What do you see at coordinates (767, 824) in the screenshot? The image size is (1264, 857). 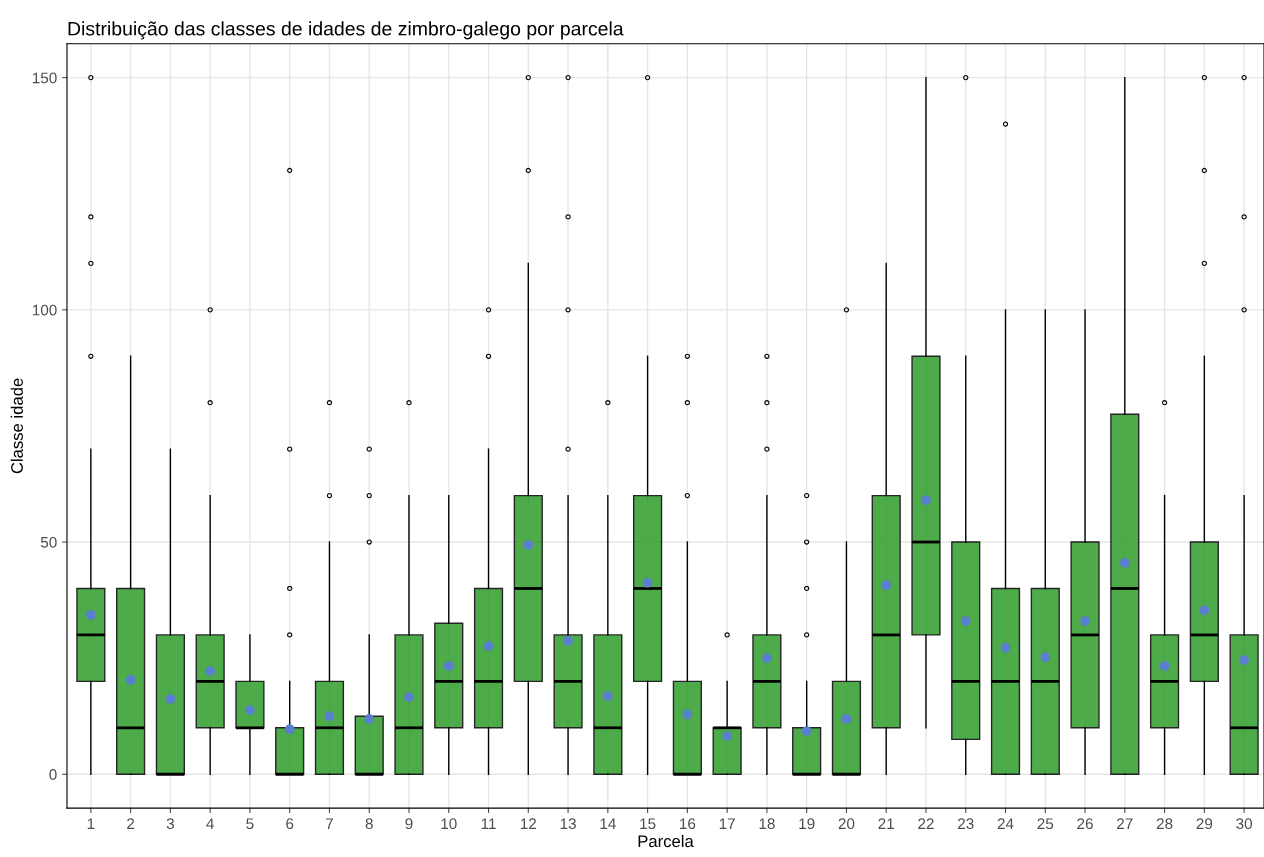 I see `x-tick-label: 18` at bounding box center [767, 824].